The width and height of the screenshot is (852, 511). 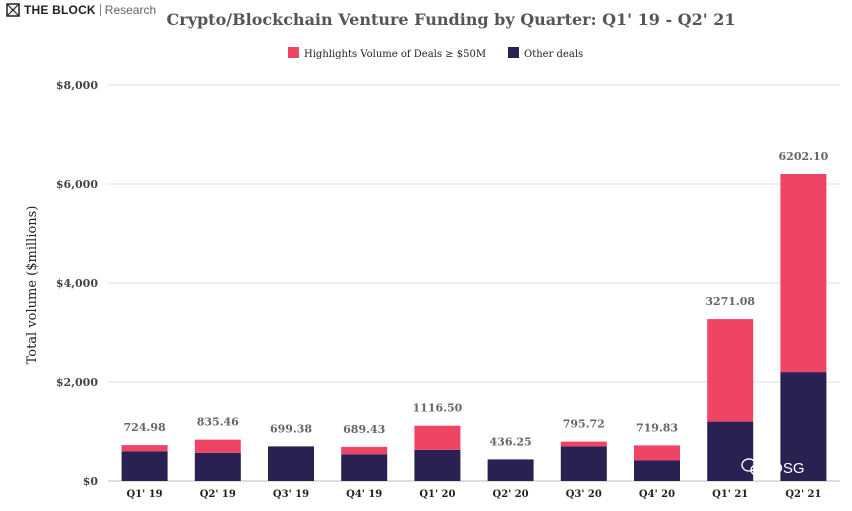 What do you see at coordinates (60, 10) in the screenshot?
I see `brand-name: THE BLOCK` at bounding box center [60, 10].